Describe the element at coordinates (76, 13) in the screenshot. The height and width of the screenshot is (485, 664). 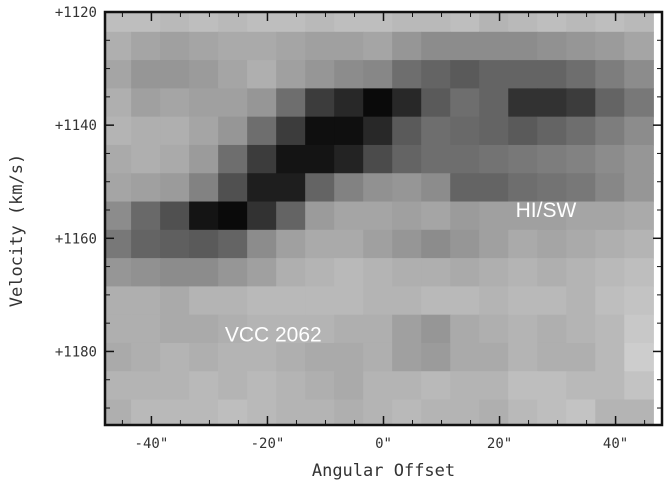
I see `y-tick-label: +1120` at that location.